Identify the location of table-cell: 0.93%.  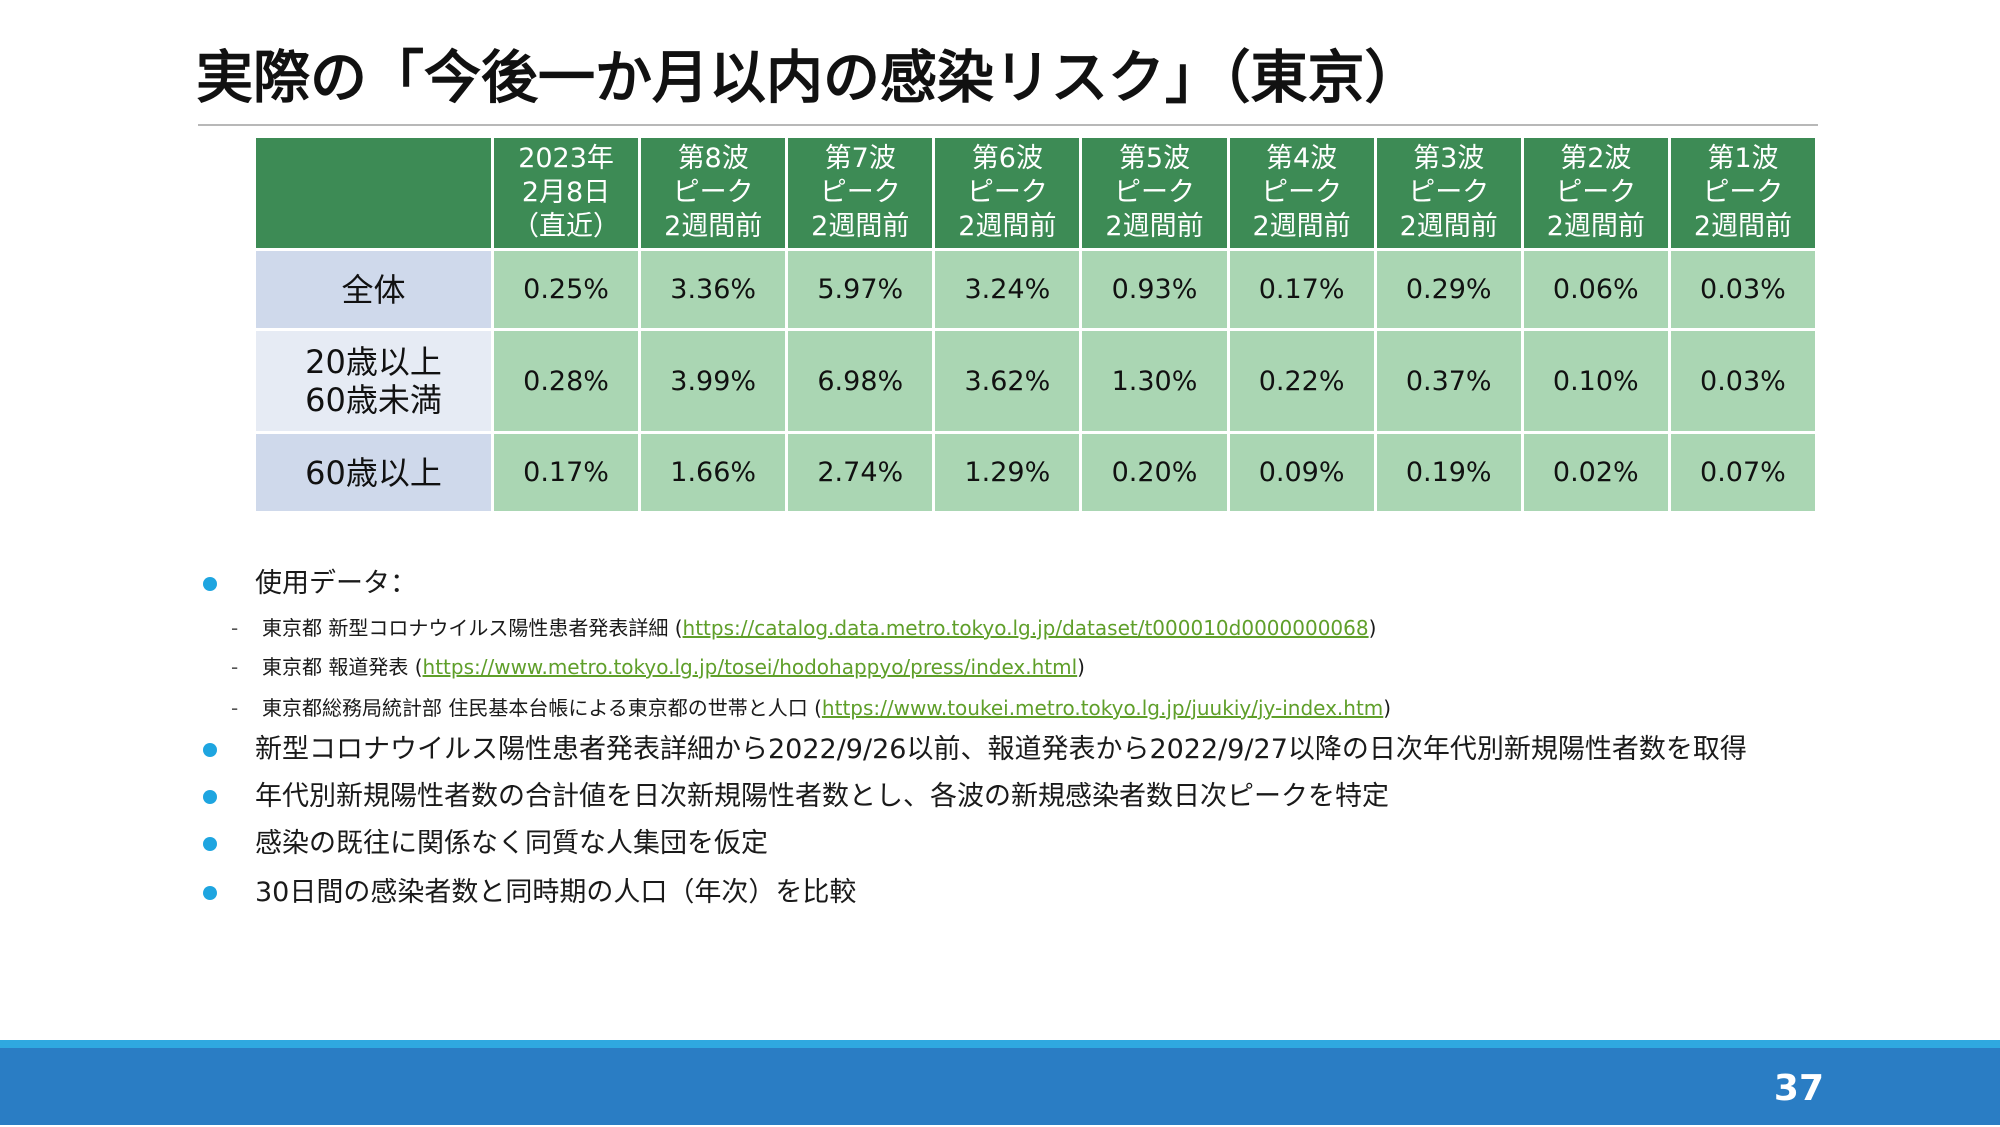
(1154, 289).